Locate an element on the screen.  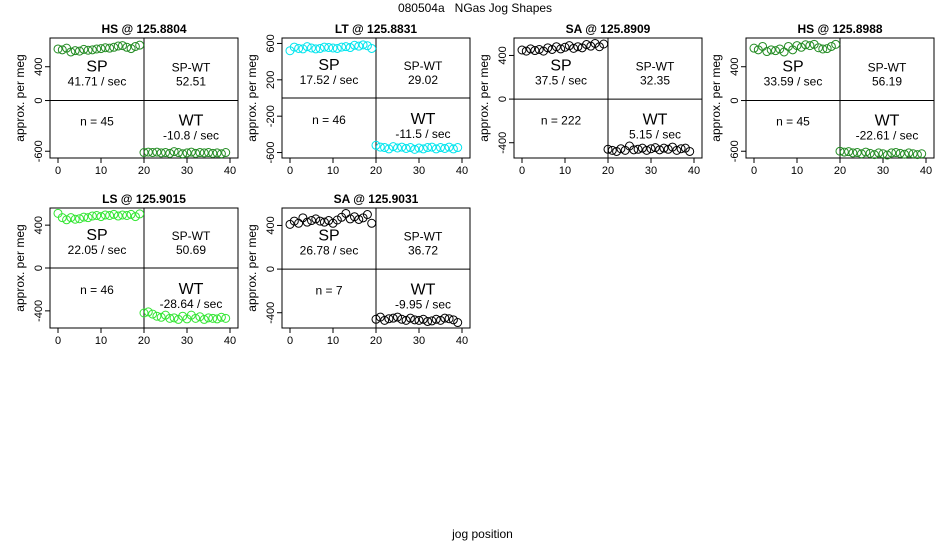
wt-rate: -10.8 / sec is located at coordinates (191, 135).